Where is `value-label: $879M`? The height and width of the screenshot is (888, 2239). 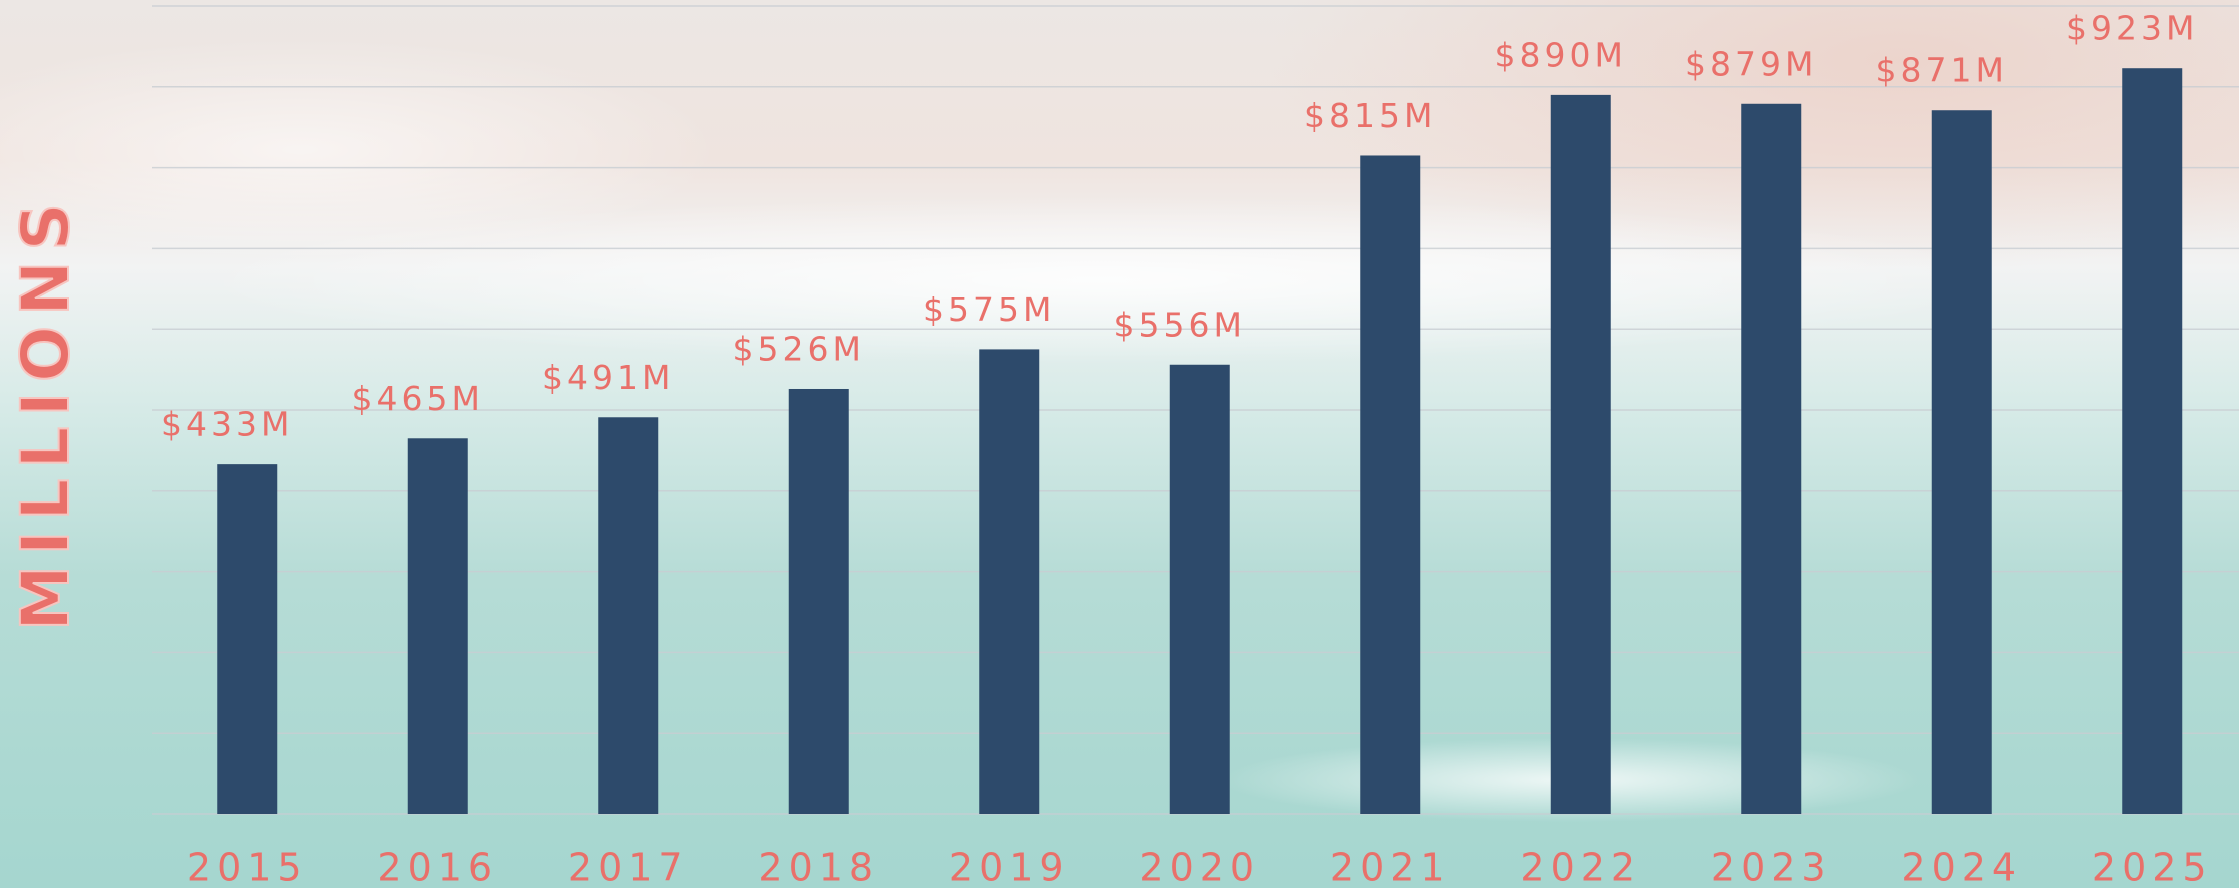 value-label: $879M is located at coordinates (1751, 63).